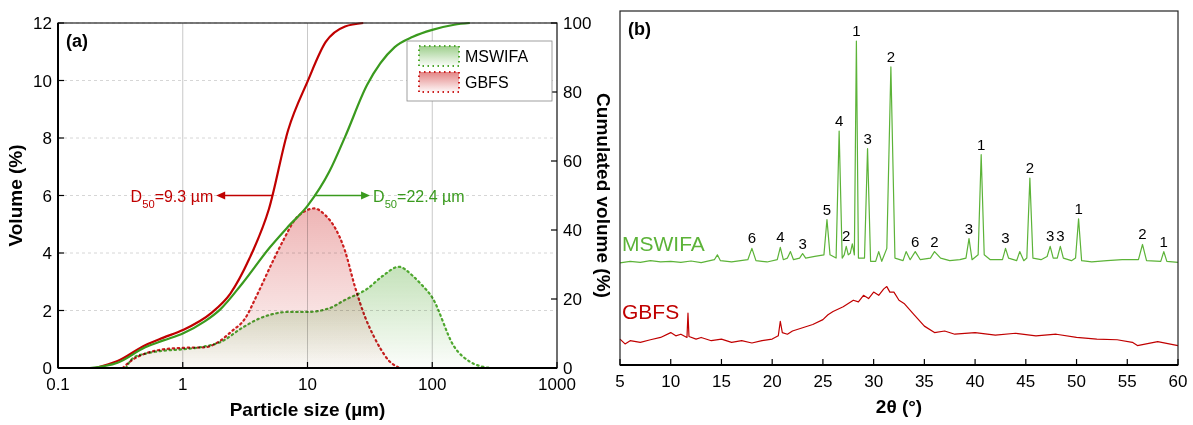 The width and height of the screenshot is (1193, 425). Describe the element at coordinates (419, 198) in the screenshot. I see `annotation: D$_{50}$=22.4 µm` at that location.